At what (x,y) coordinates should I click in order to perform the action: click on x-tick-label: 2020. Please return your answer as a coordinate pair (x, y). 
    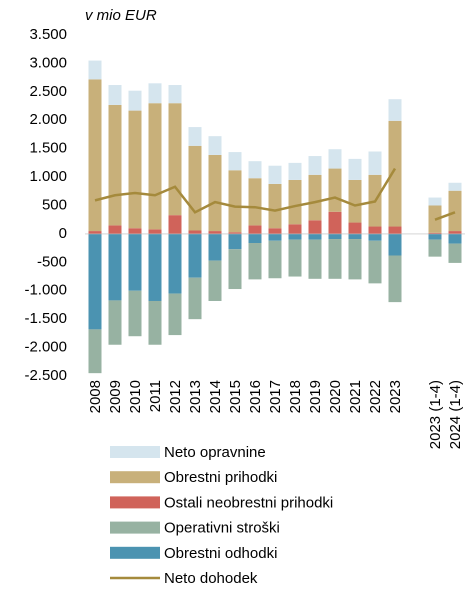
    Looking at the image, I should click on (335, 396).